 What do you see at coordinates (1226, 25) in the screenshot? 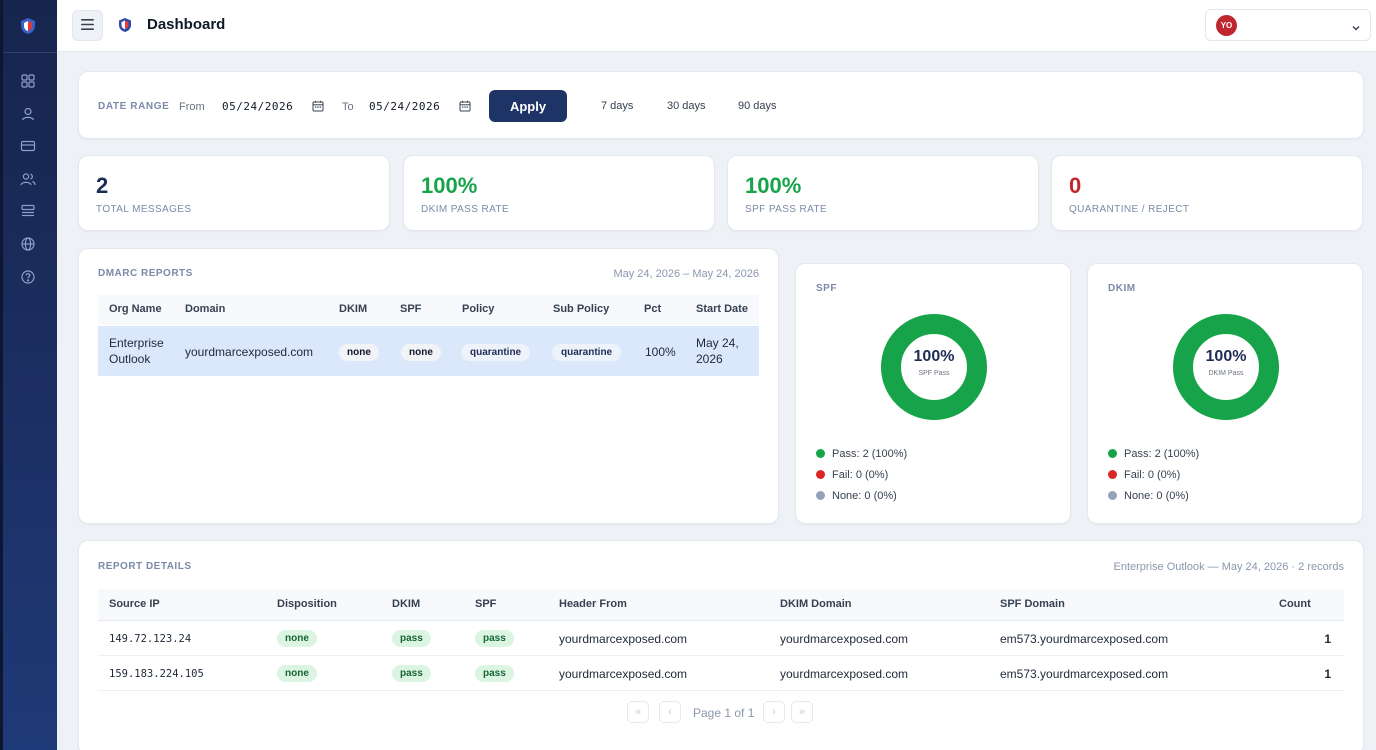
I see `avatar: YO` at bounding box center [1226, 25].